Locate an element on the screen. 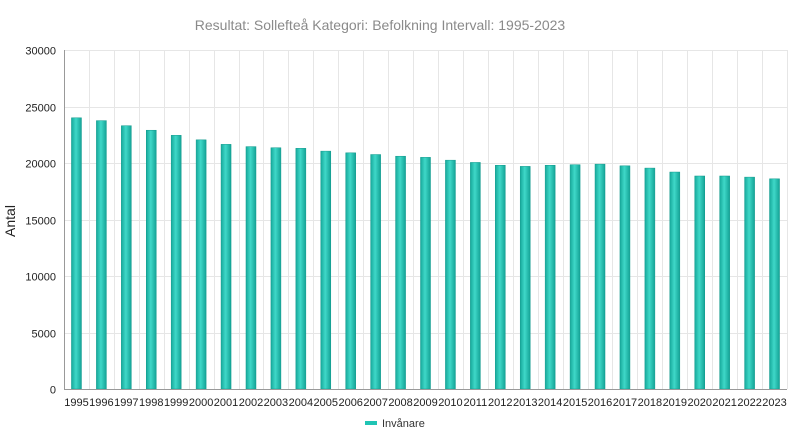 The height and width of the screenshot is (440, 801). x-tick-label: 2008 is located at coordinates (400, 403).